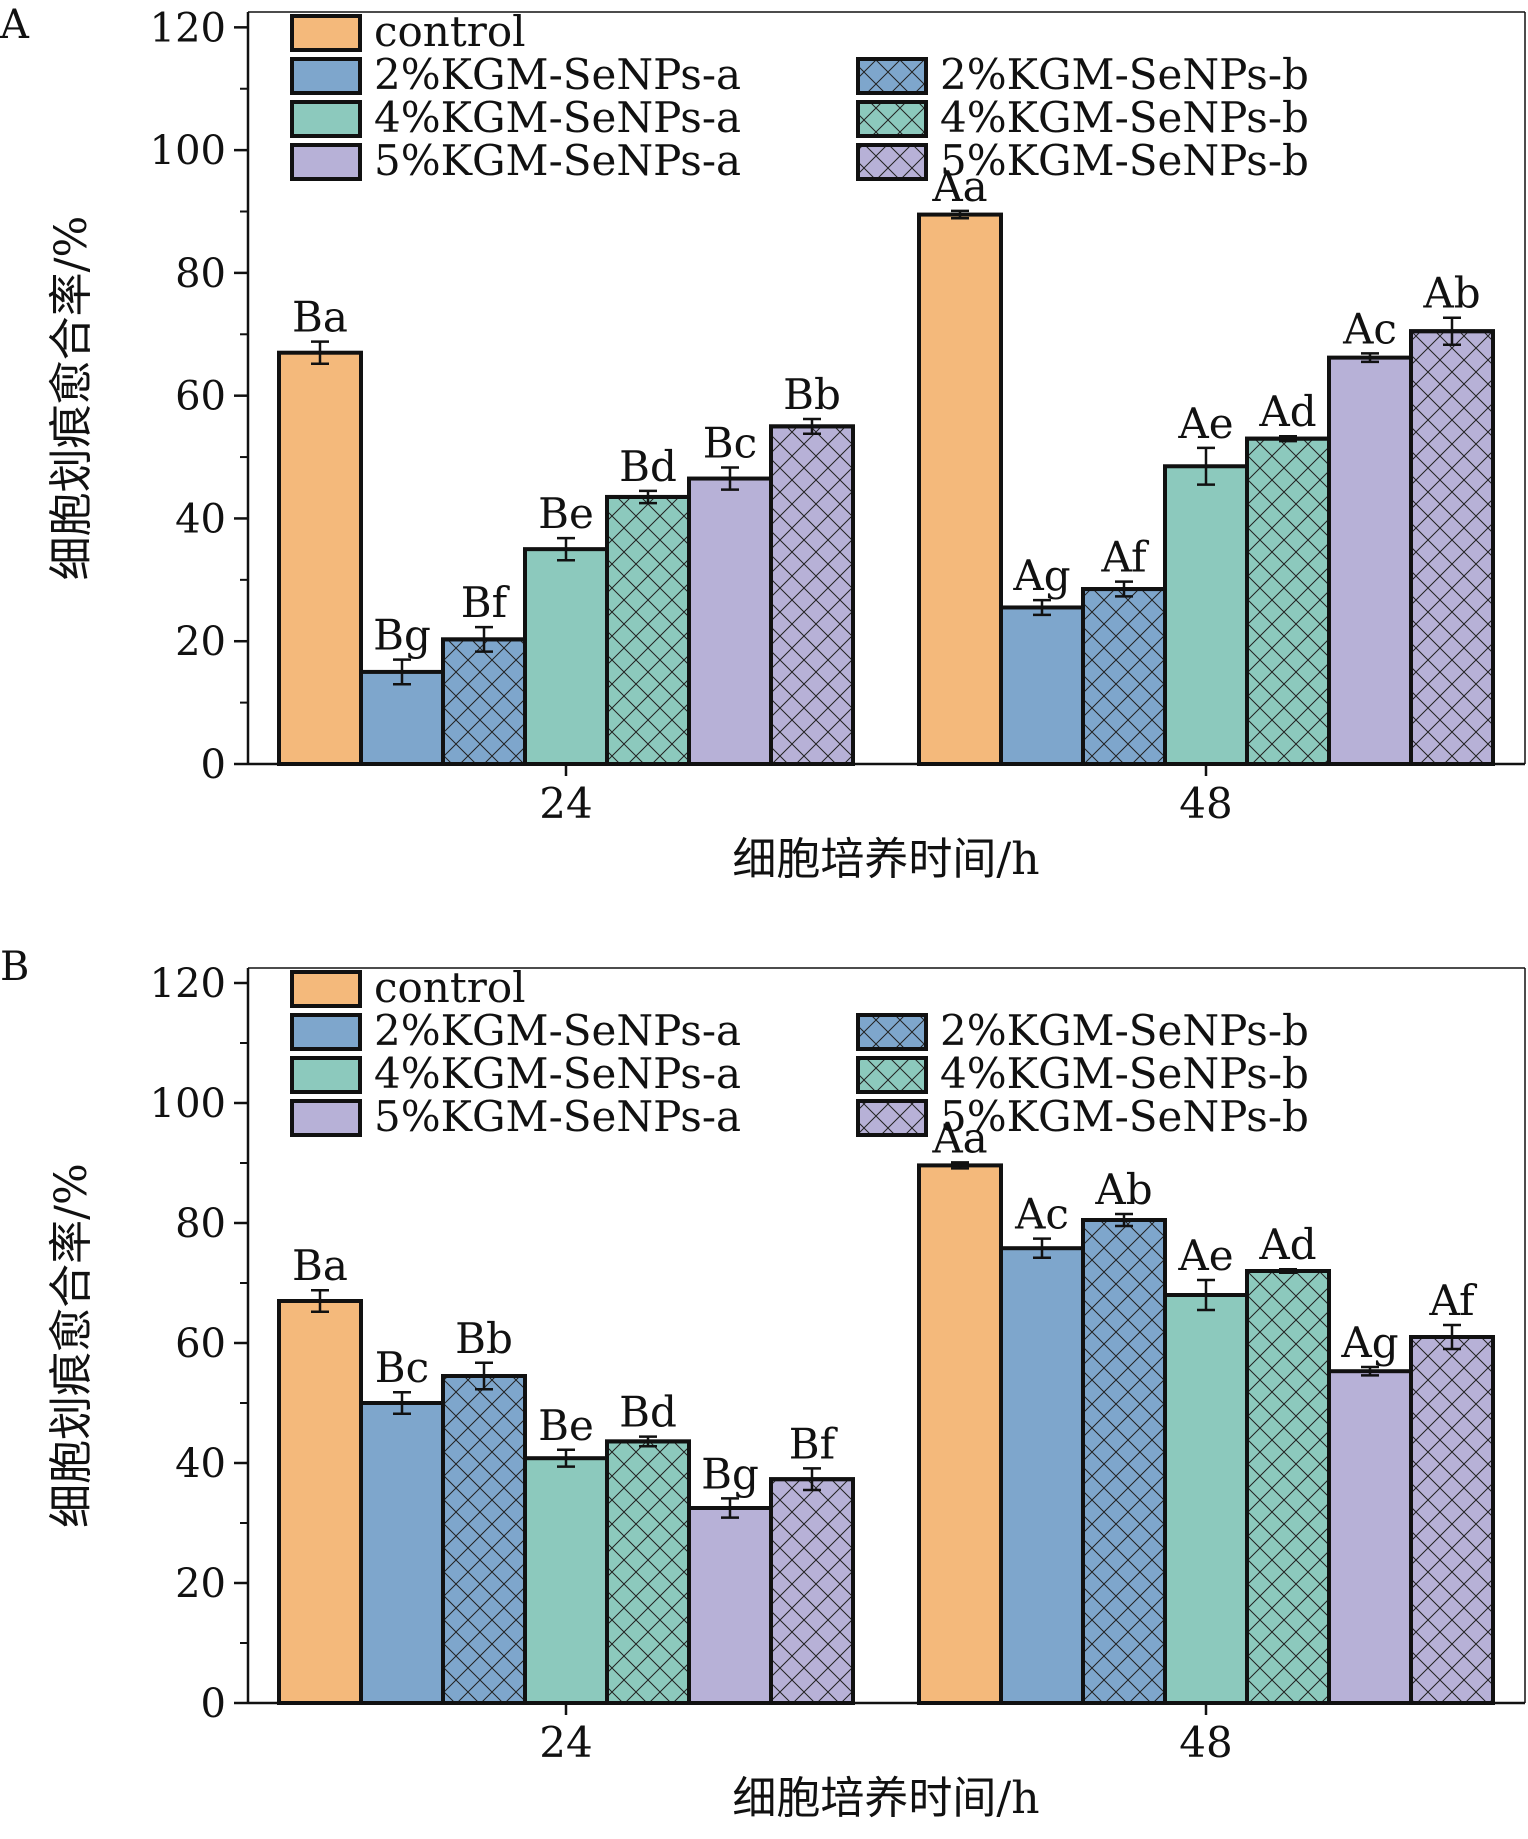 The image size is (1528, 1839). I want to click on significance-label: Ba, so click(320, 1265).